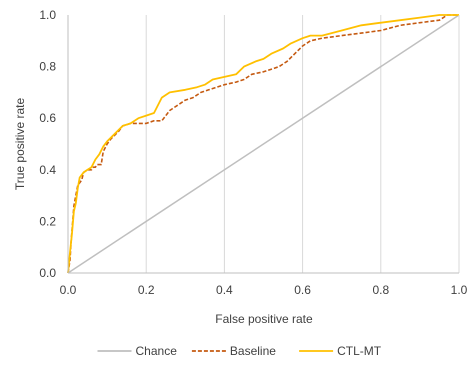 The width and height of the screenshot is (473, 370). What do you see at coordinates (47, 118) in the screenshot?
I see `y-tick-label: 0.6` at bounding box center [47, 118].